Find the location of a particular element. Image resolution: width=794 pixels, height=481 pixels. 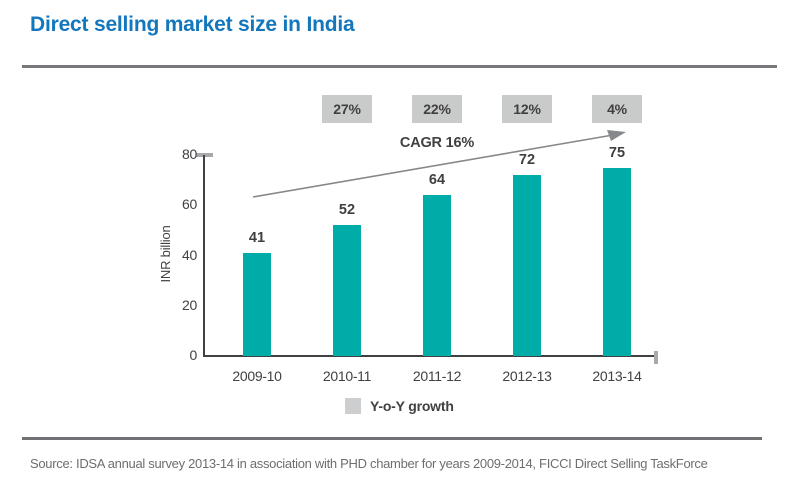

x-axis-category-label: 2010-11 is located at coordinates (347, 376).